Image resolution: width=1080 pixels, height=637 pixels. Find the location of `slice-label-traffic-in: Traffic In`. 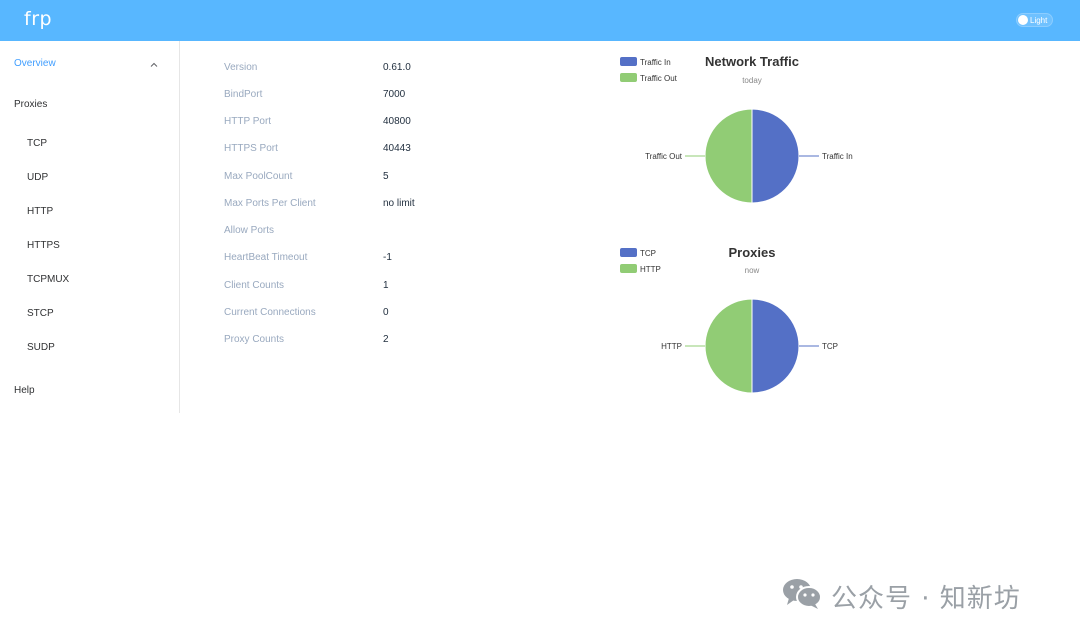

slice-label-traffic-in: Traffic In is located at coordinates (837, 156).